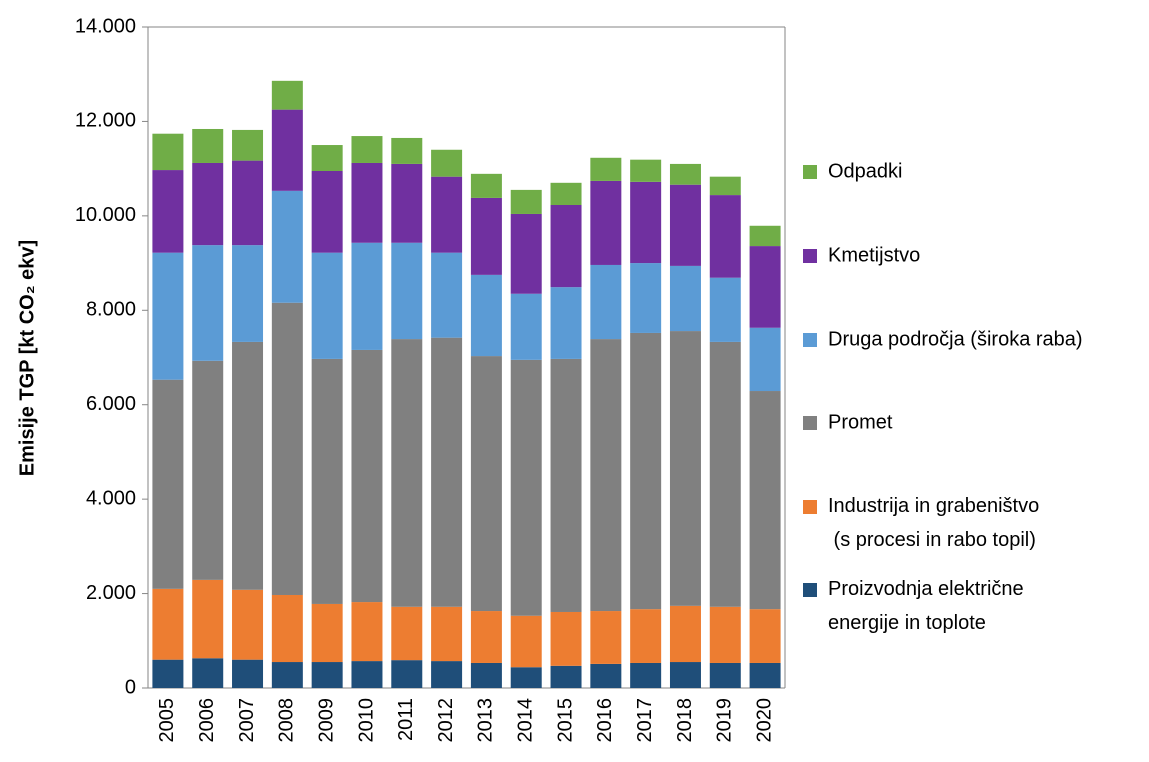 The width and height of the screenshot is (1149, 762). I want to click on x-tick-label: 2017, so click(645, 720).